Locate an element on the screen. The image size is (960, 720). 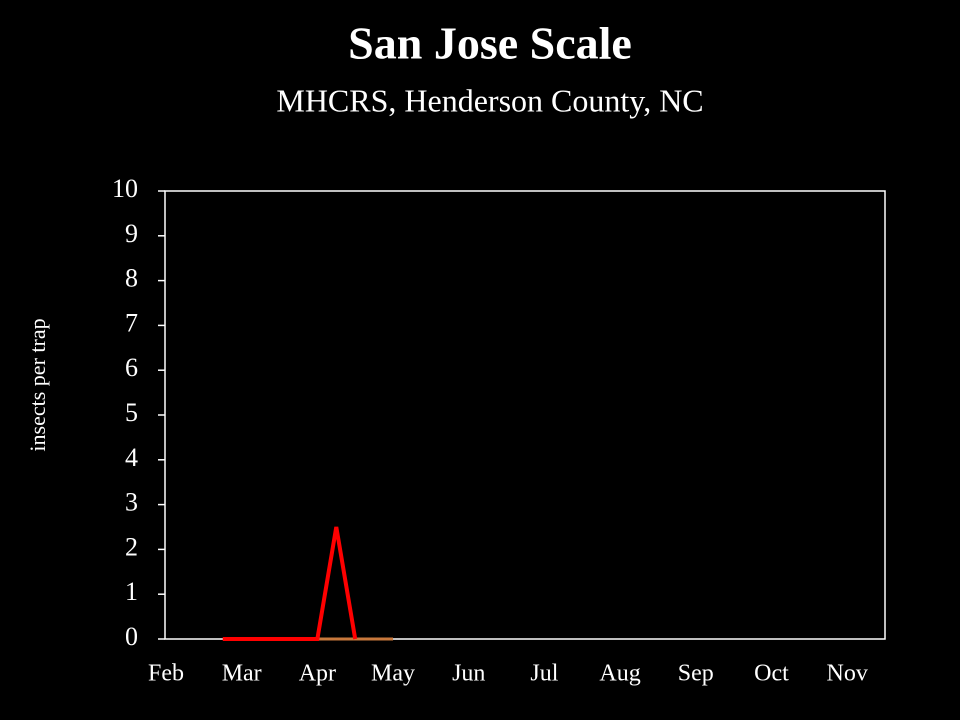
y-tick-label: 1 is located at coordinates (131, 591).